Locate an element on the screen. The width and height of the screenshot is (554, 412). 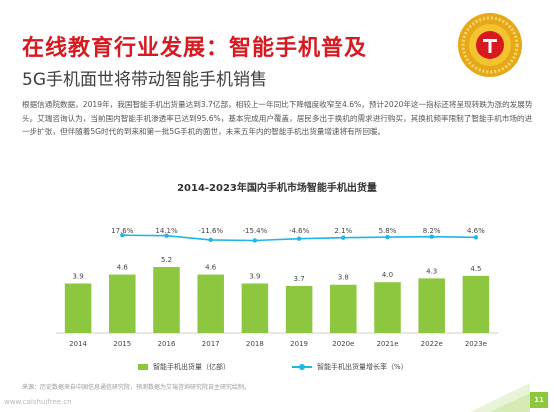
legend-swatch-bar is located at coordinates (143, 367).